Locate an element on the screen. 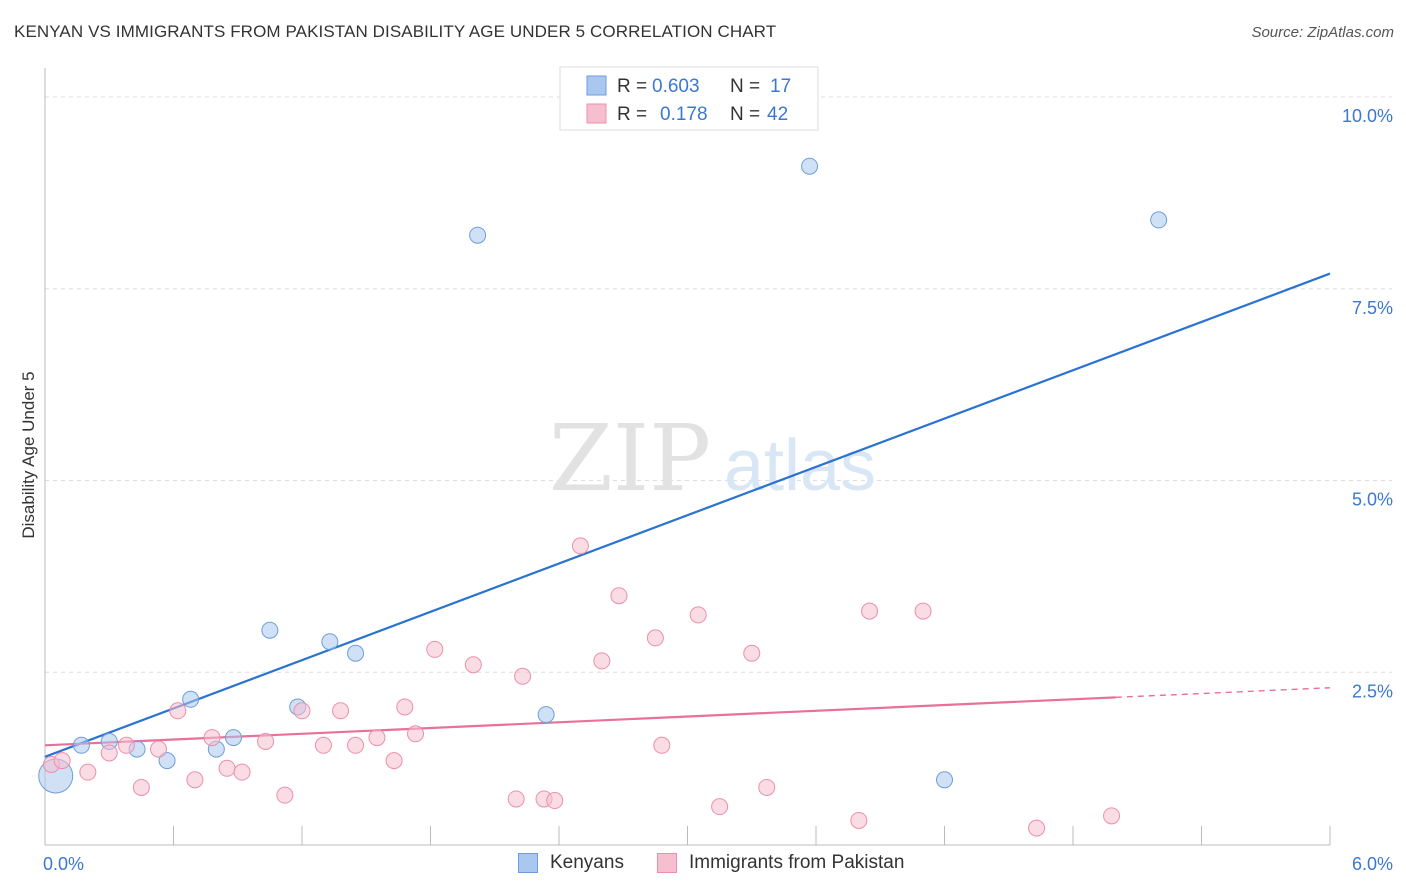  y-tick-label: 7.5% is located at coordinates (1372, 308).